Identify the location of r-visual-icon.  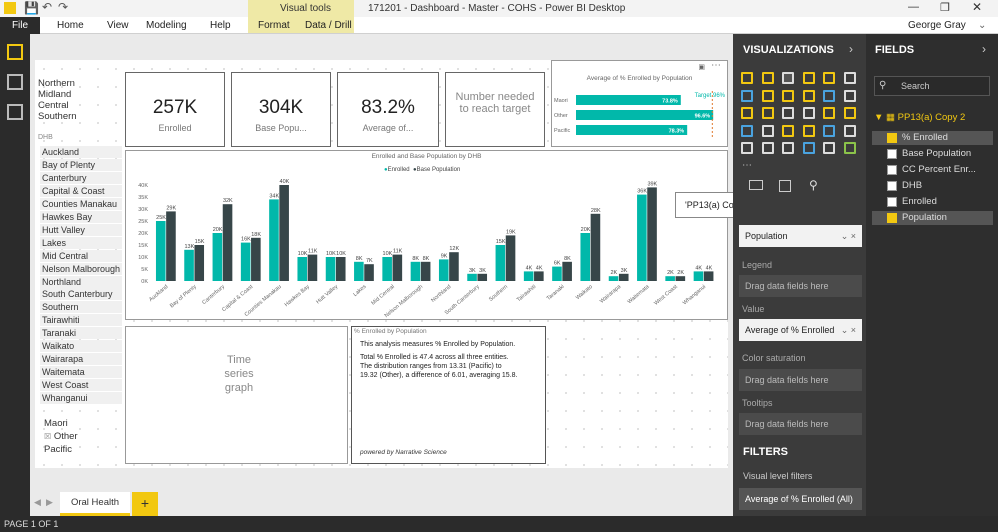
(808, 148).